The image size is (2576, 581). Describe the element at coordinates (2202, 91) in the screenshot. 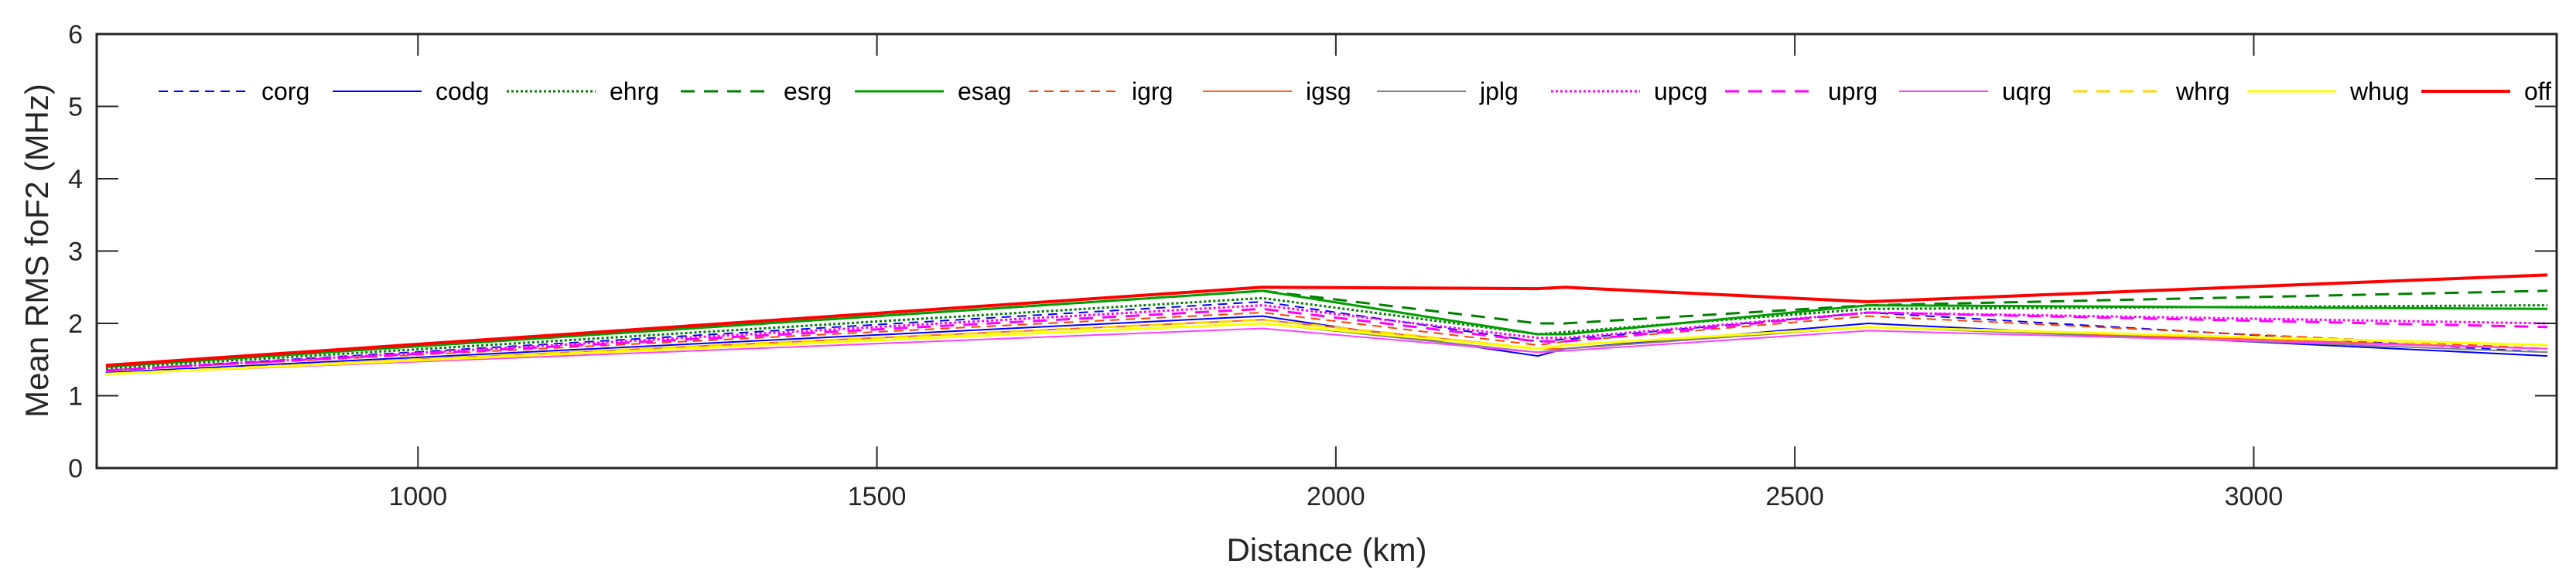

I see `legend-label-whrg: whrg` at that location.